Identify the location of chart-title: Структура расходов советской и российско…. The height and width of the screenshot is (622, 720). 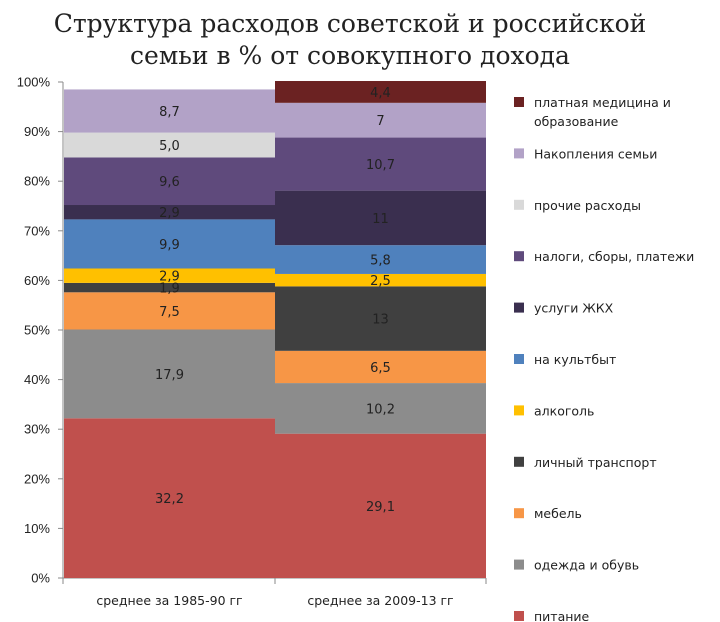
(350, 40).